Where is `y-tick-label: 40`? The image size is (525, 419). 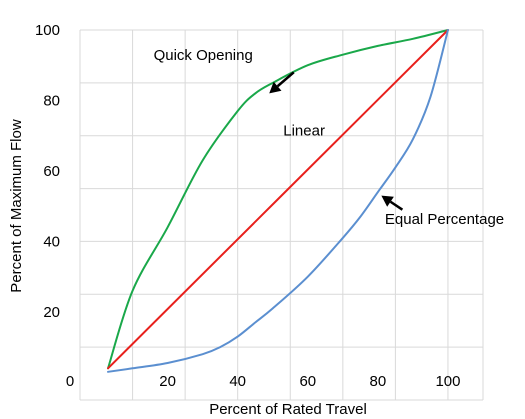
y-tick-label: 40 is located at coordinates (51, 241).